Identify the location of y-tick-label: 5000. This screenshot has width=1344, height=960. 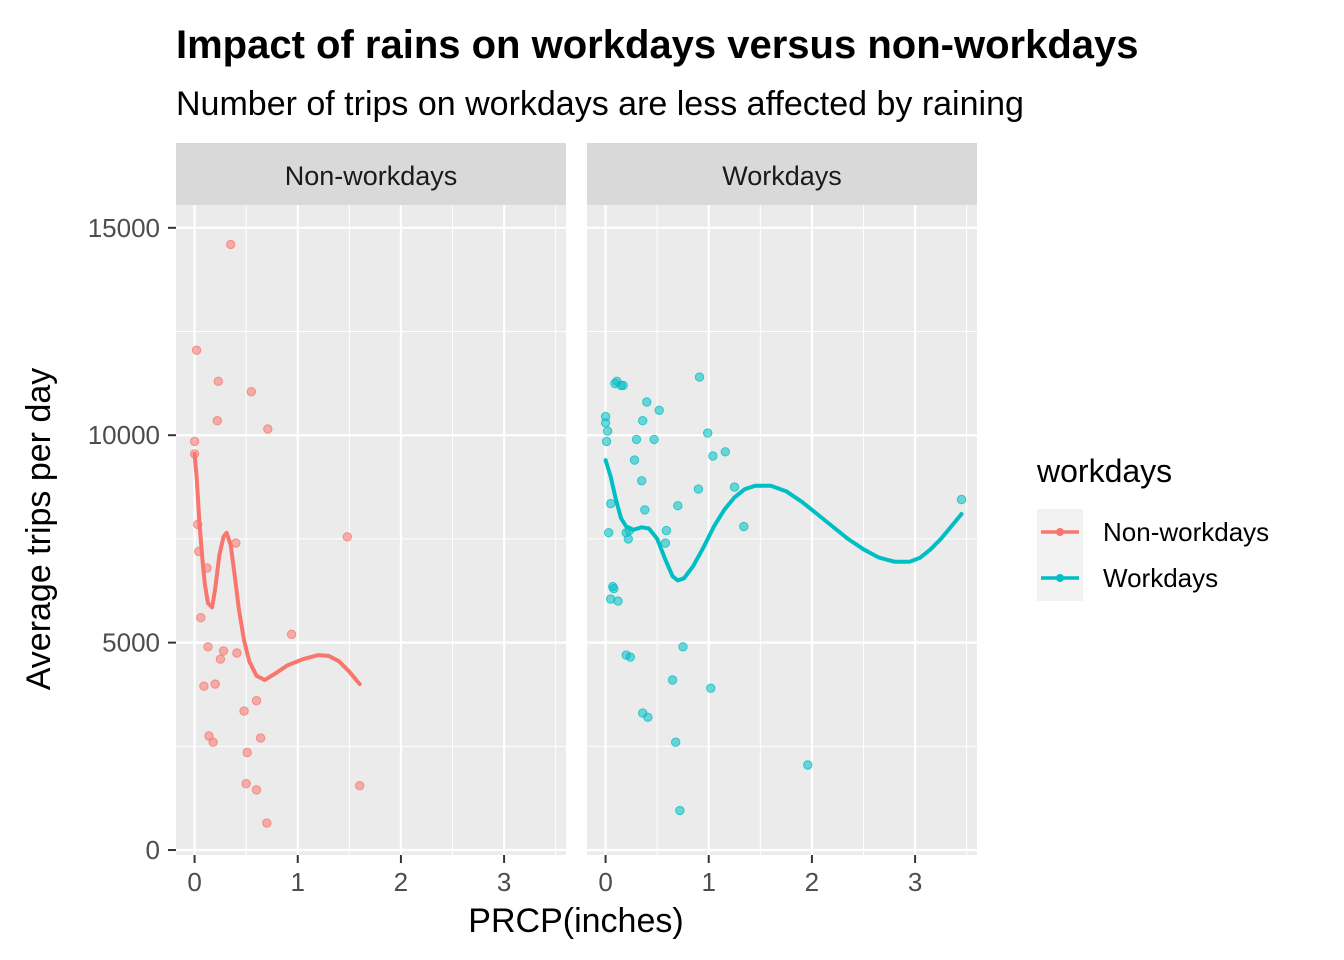
(131, 643).